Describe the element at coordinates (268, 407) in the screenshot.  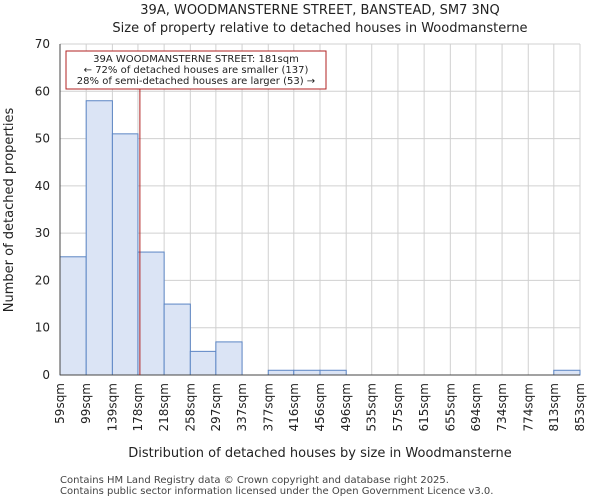
I see `x-tick-label-8: 377sqm` at that location.